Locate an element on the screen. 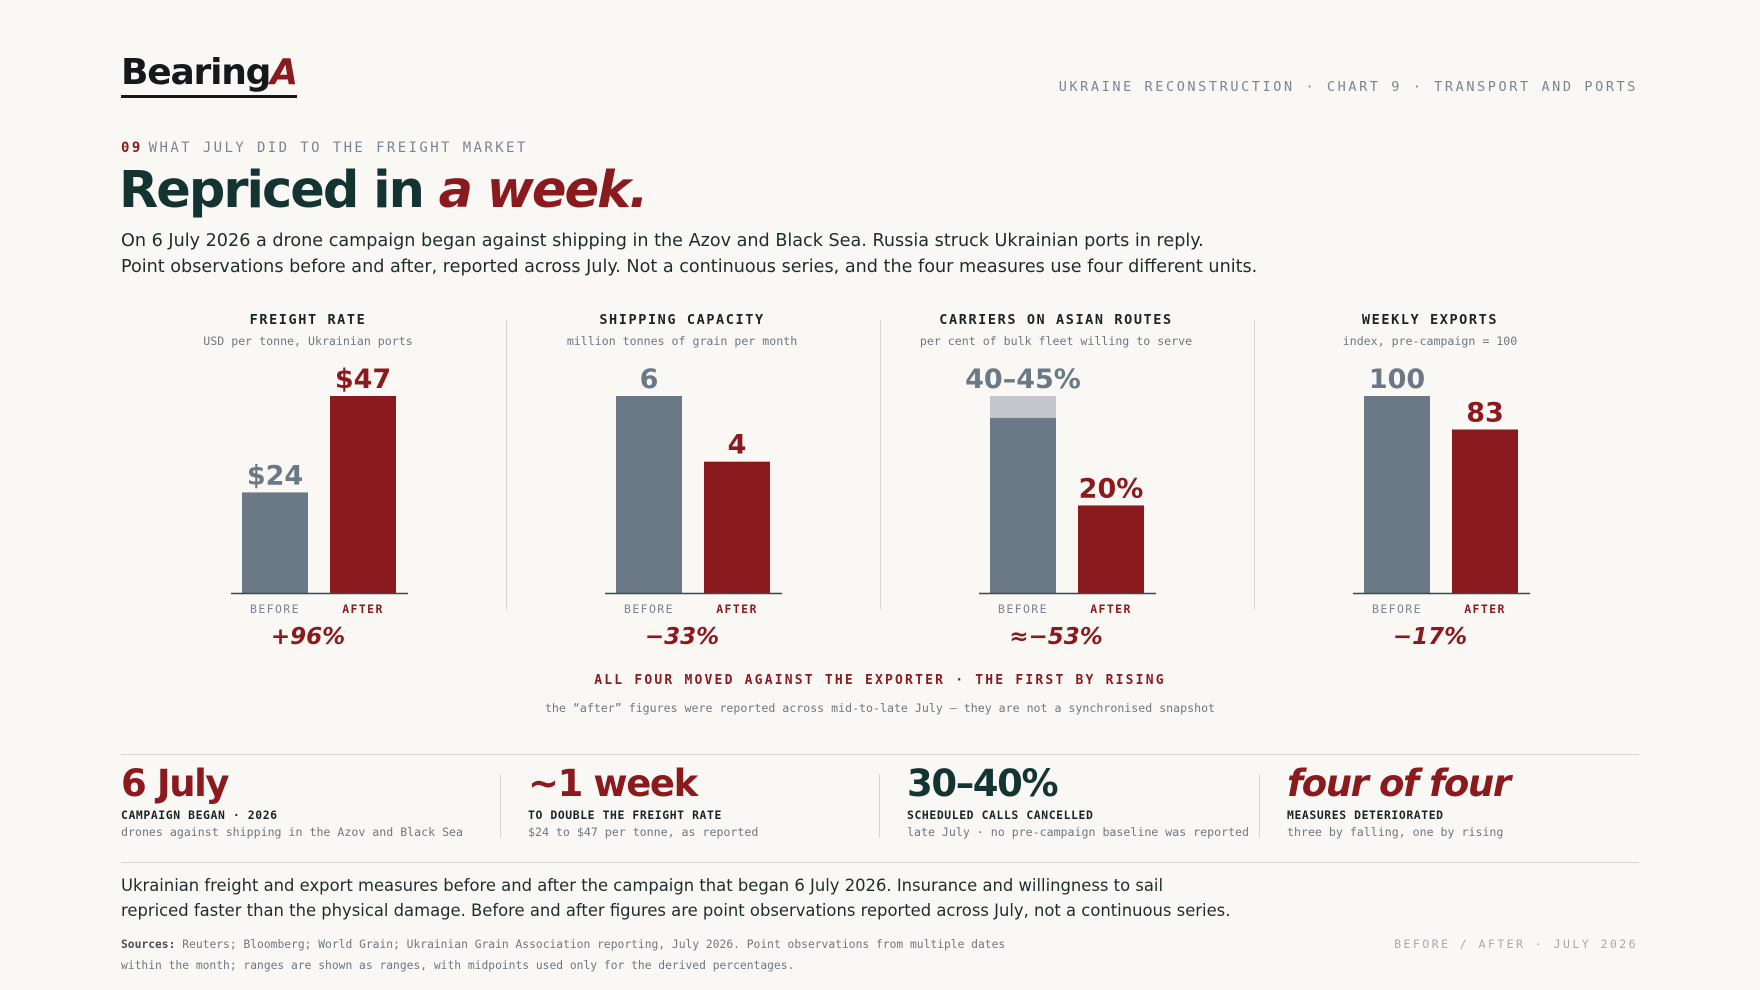 The height and width of the screenshot is (990, 1760). title-accent: a week. is located at coordinates (543, 190).